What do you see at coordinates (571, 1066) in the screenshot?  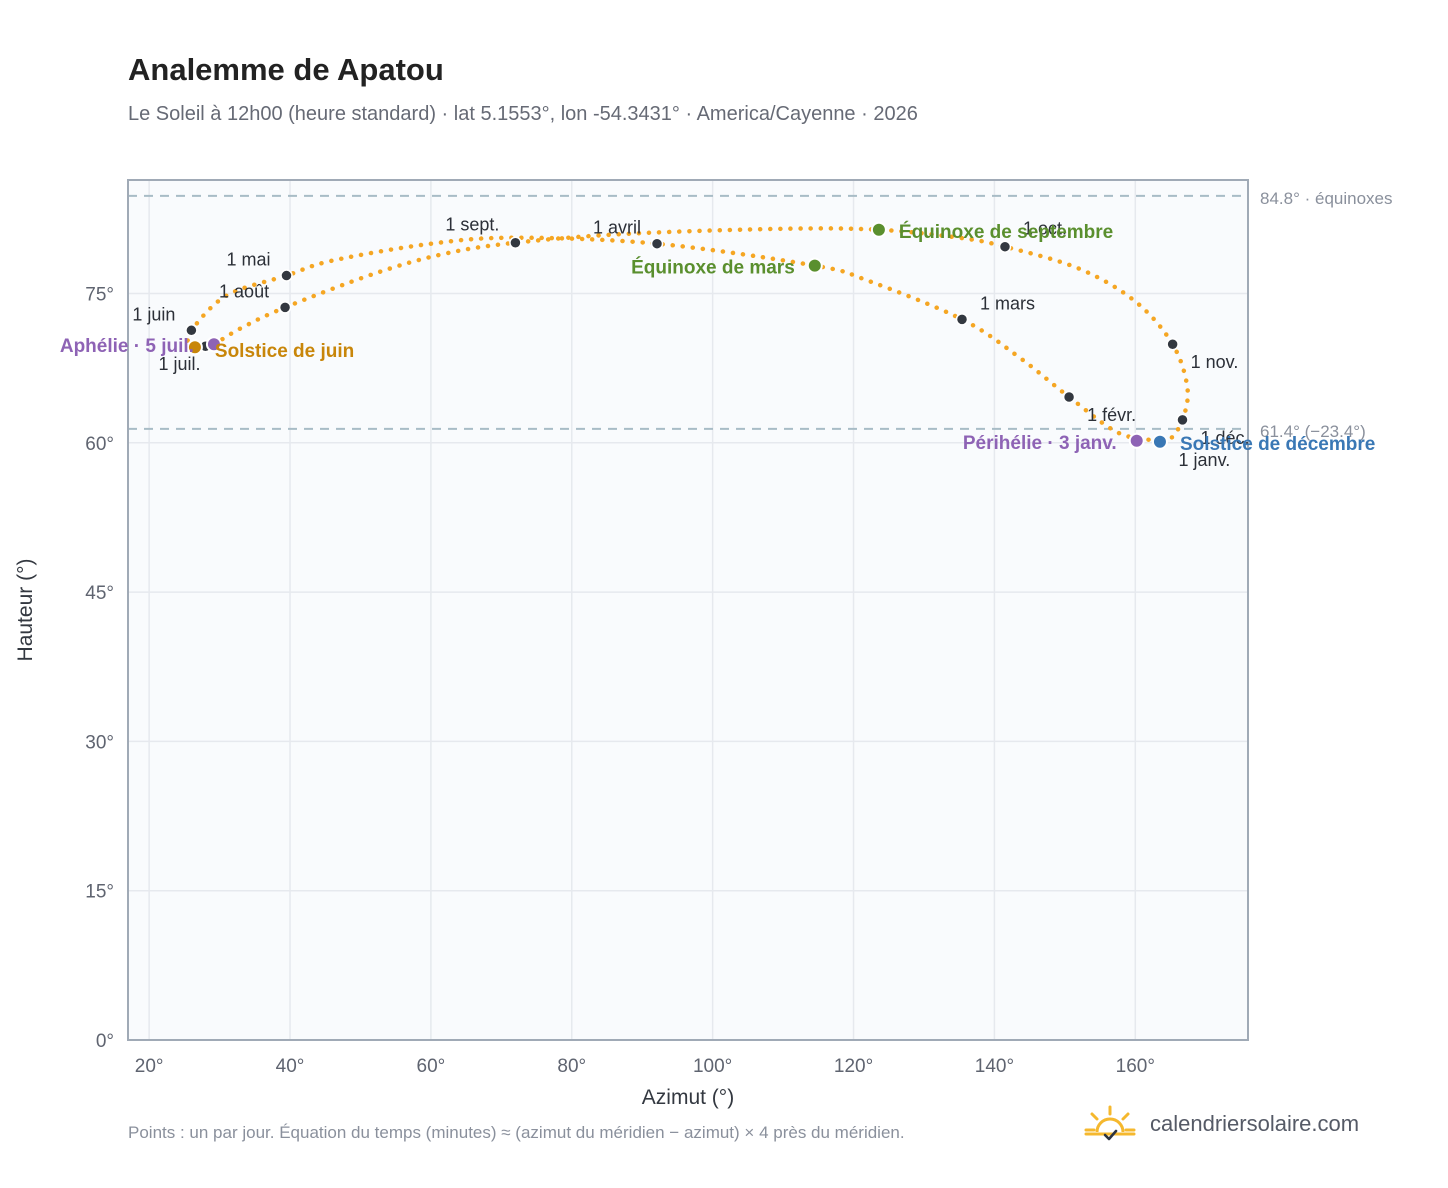 I see `x-tick-label: 80°` at bounding box center [571, 1066].